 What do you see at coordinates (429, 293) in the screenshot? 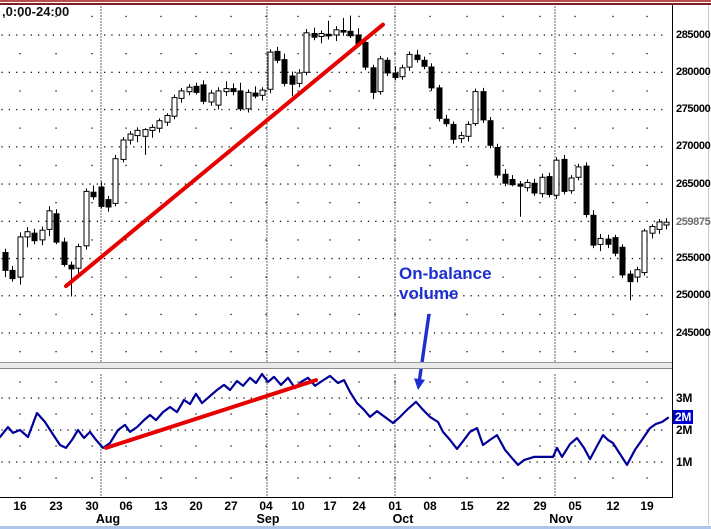
I see `obv-annotation-line2: volume` at bounding box center [429, 293].